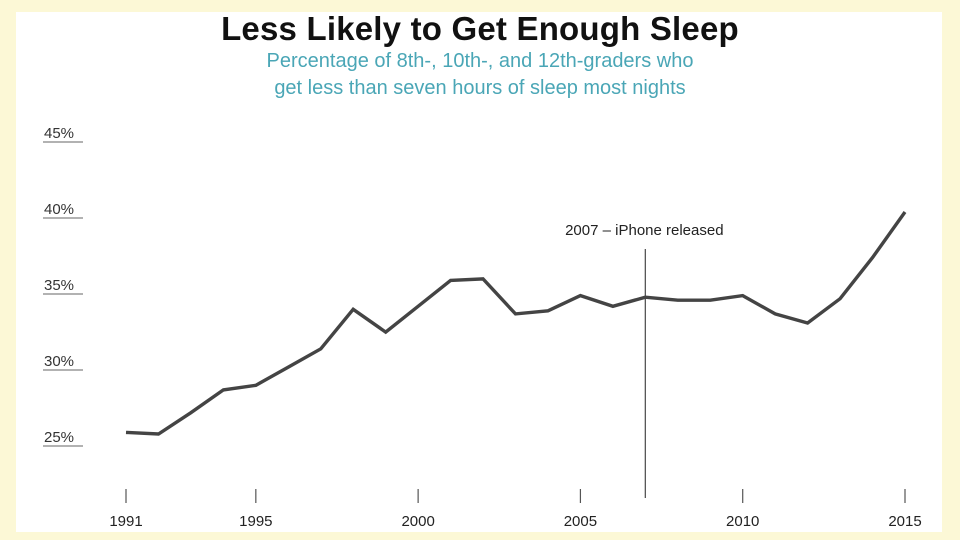 The image size is (960, 540). What do you see at coordinates (59, 437) in the screenshot?
I see `y-tick-label: 25%` at bounding box center [59, 437].